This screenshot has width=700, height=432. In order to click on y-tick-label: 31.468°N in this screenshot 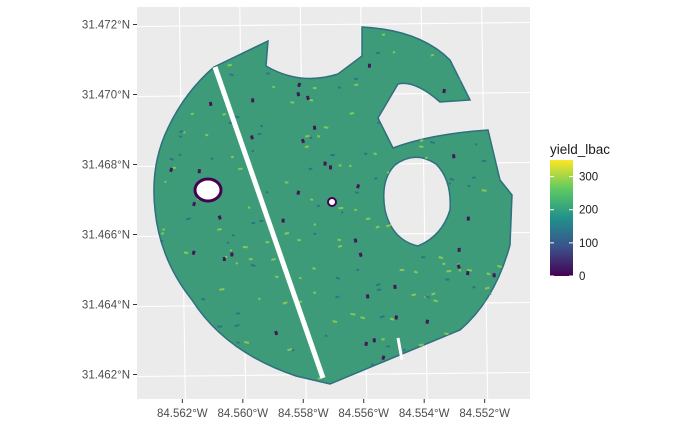, I will do `click(106, 166)`.